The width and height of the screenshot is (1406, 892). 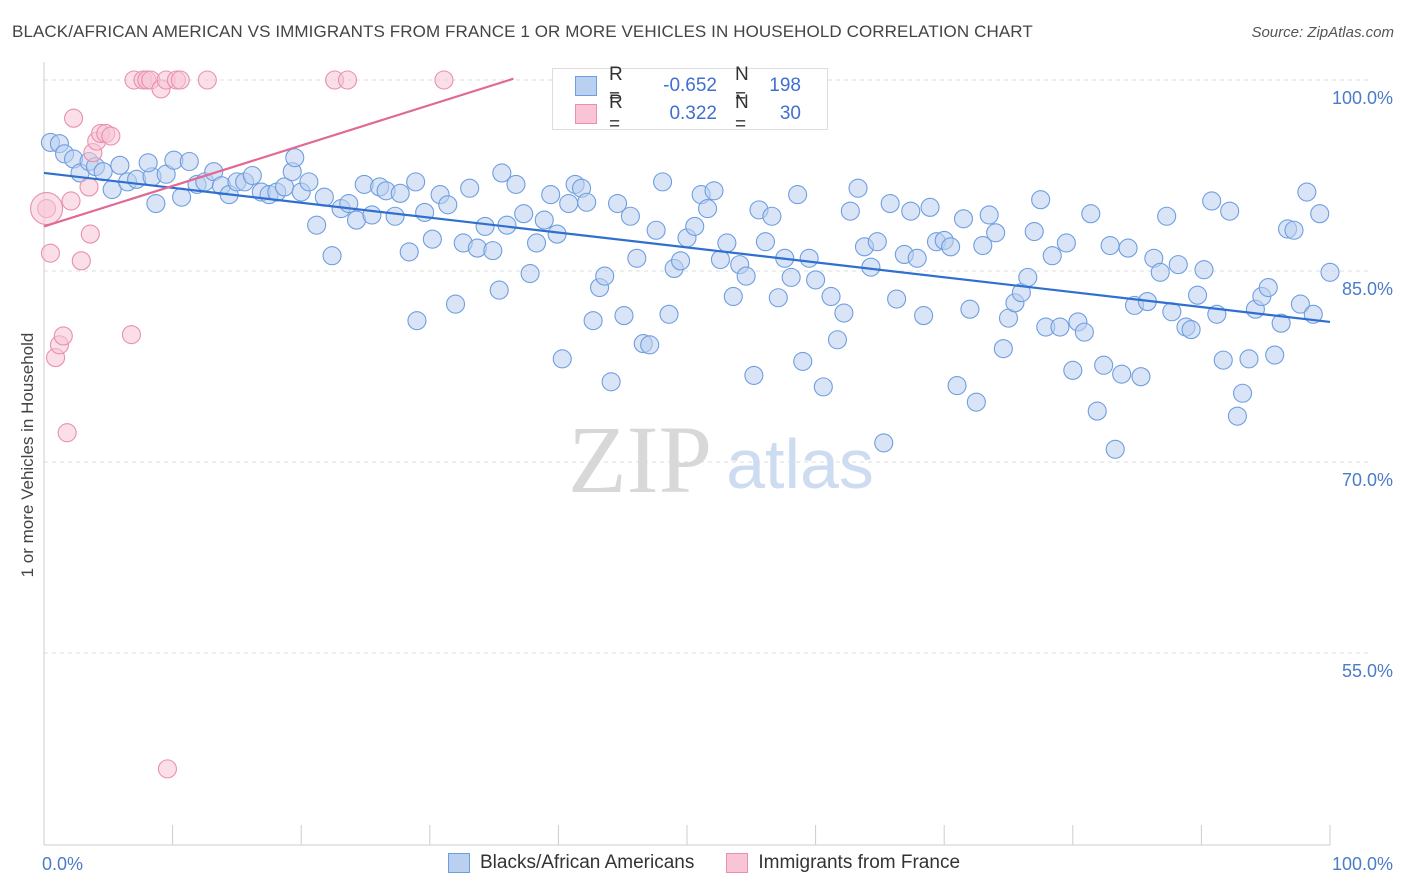 What do you see at coordinates (62, 864) in the screenshot?
I see `x-tick-label: 0.0%` at bounding box center [62, 864].